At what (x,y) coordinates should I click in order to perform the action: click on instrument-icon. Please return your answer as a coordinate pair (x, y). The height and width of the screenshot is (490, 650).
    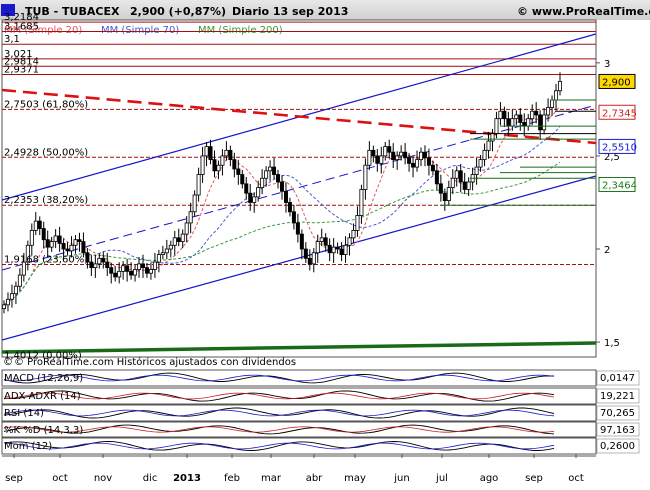
    Looking at the image, I should click on (8, 10).